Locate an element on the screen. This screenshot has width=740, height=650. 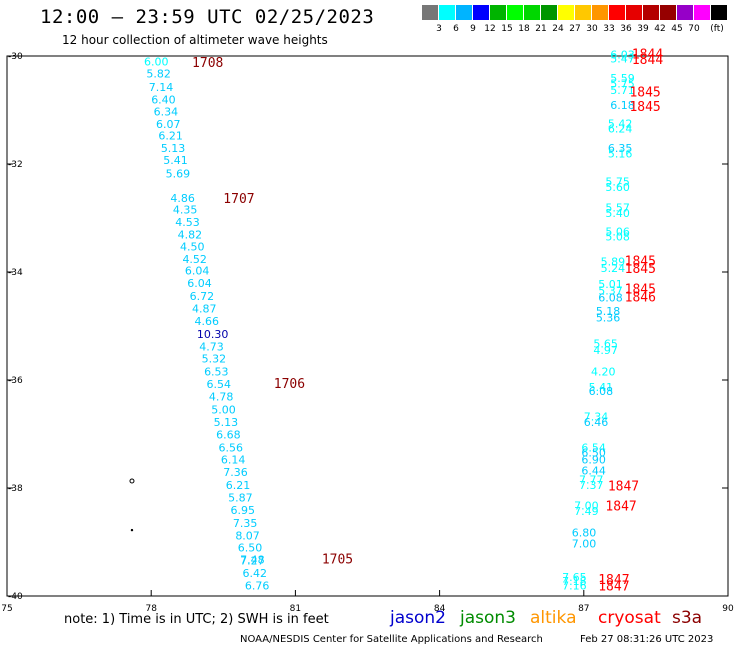
wave-height-reading: 4.52 is located at coordinates (194, 259).